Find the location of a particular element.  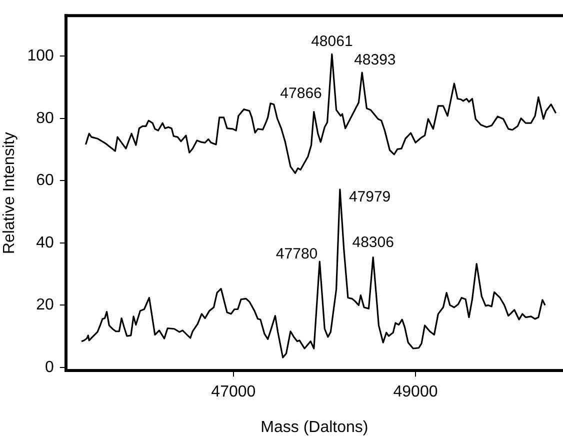

y-tick-label: 20 is located at coordinates (45, 305).